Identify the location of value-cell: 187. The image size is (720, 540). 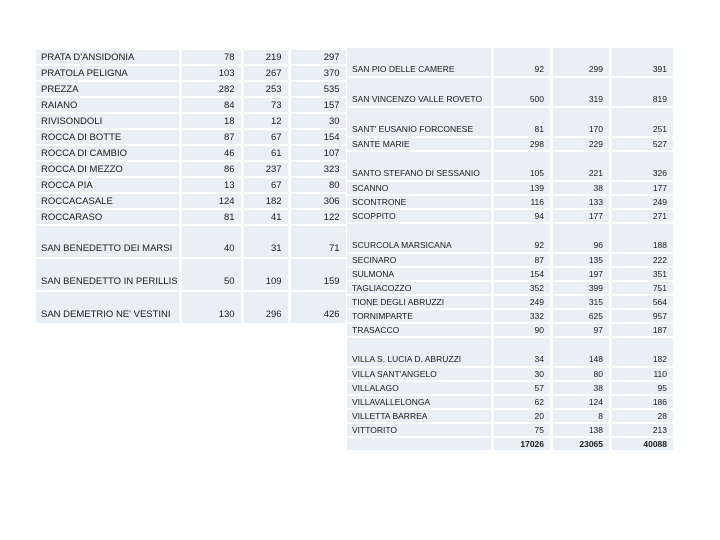
(642, 331).